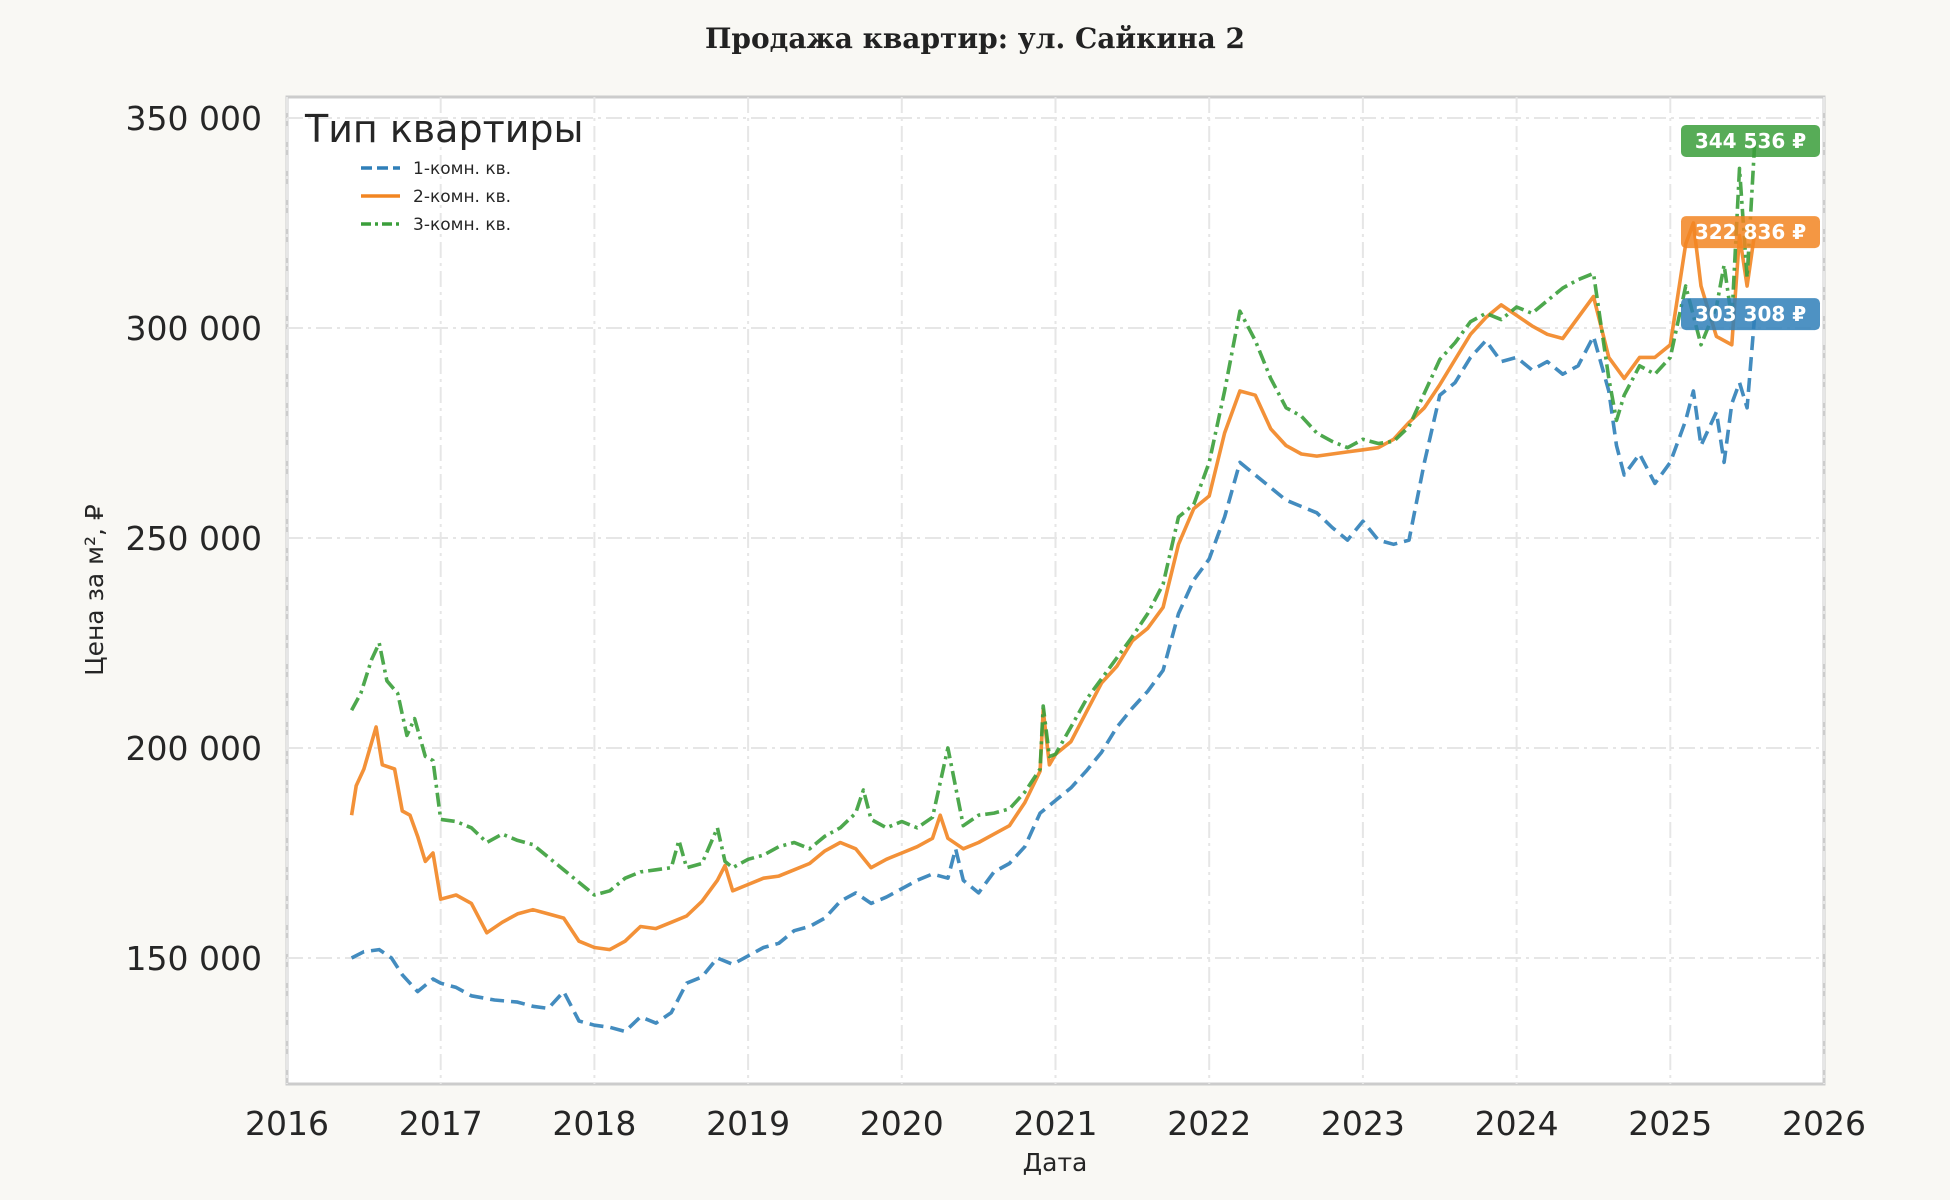 Image resolution: width=1950 pixels, height=1200 pixels. Describe the element at coordinates (1055, 1162) in the screenshot. I see `x-axis-label: Дата` at that location.